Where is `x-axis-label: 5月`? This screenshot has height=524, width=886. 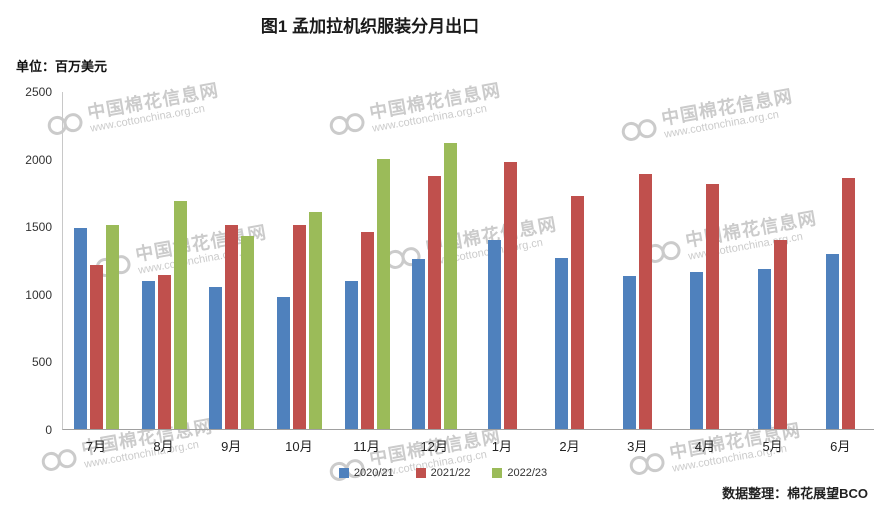
x-axis-label: 5月 is located at coordinates (772, 446).